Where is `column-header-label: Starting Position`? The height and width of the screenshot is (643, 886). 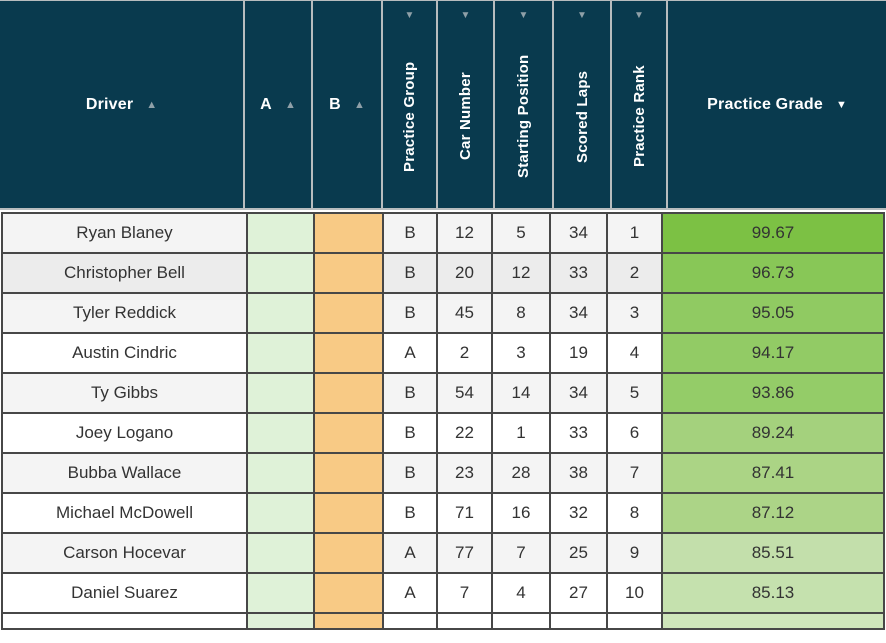
column-header-label: Starting Position is located at coordinates (523, 116).